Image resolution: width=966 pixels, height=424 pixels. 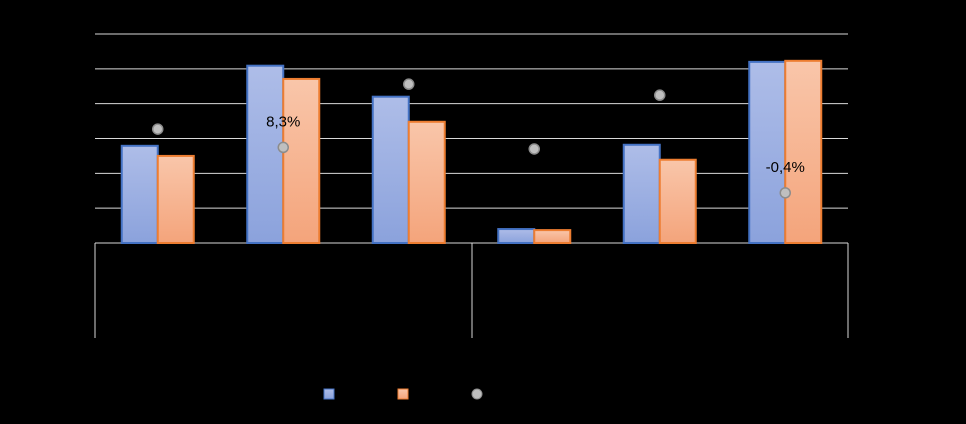 What do you see at coordinates (83, 207) in the screenshot?
I see `y-tick-label: 1` at bounding box center [83, 207].